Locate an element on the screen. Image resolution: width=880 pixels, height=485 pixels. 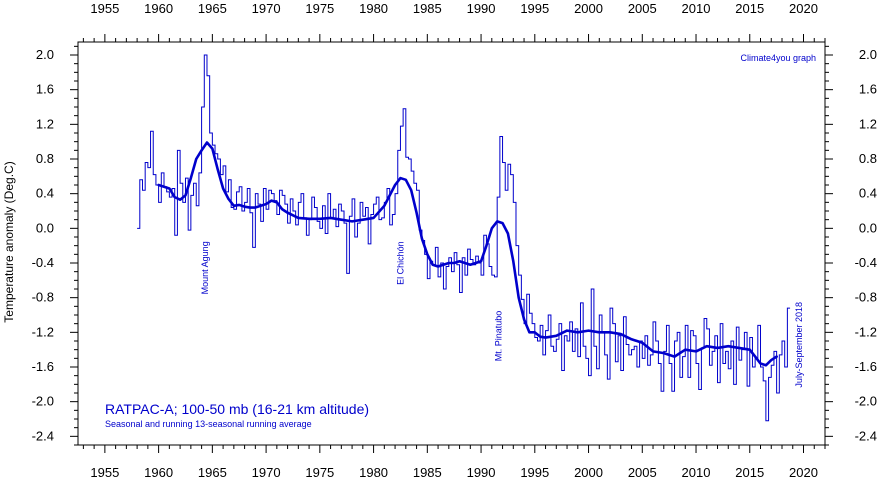
y-tick-label-right: 0.8 is located at coordinates (868, 158).